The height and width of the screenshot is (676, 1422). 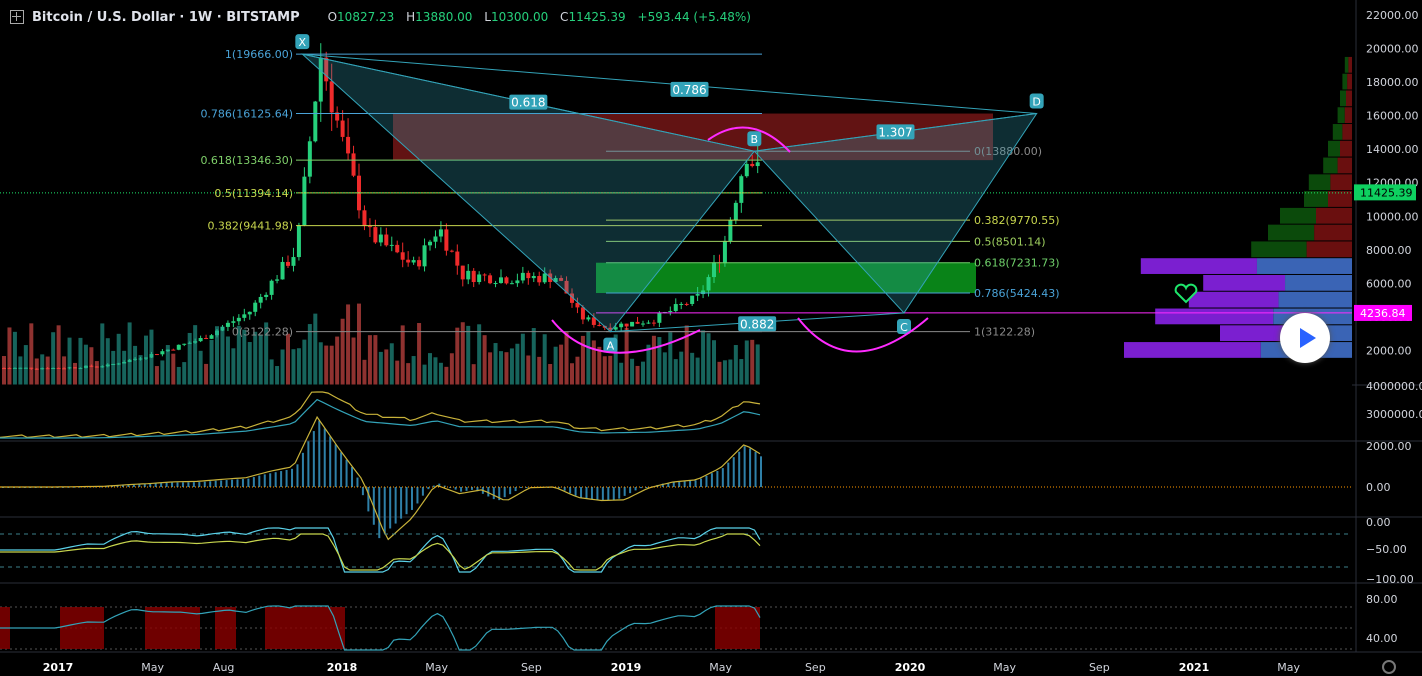 I want to click on time-tick-label: 2019, so click(x=626, y=667).